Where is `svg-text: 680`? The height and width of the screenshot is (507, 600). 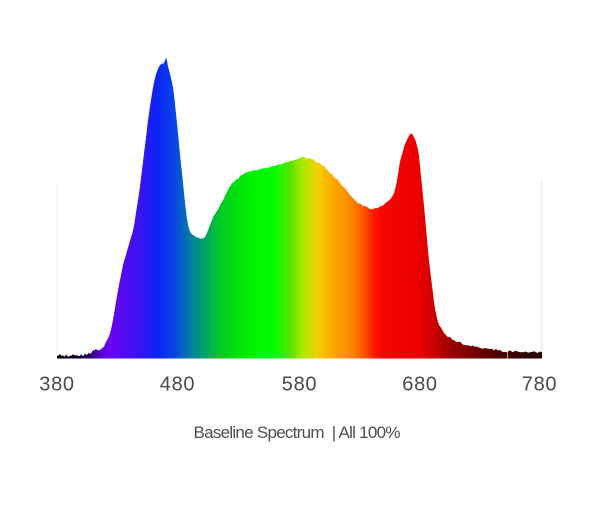 svg-text: 680 is located at coordinates (419, 385).